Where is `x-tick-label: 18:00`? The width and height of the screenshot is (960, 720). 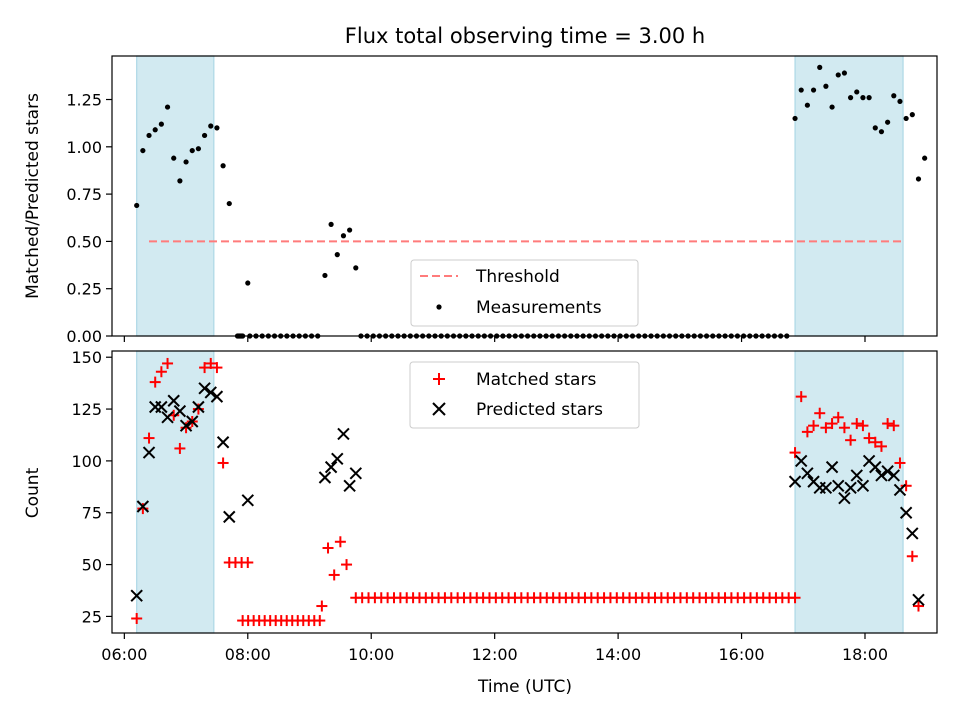
x-tick-label: 18:00 is located at coordinates (865, 654).